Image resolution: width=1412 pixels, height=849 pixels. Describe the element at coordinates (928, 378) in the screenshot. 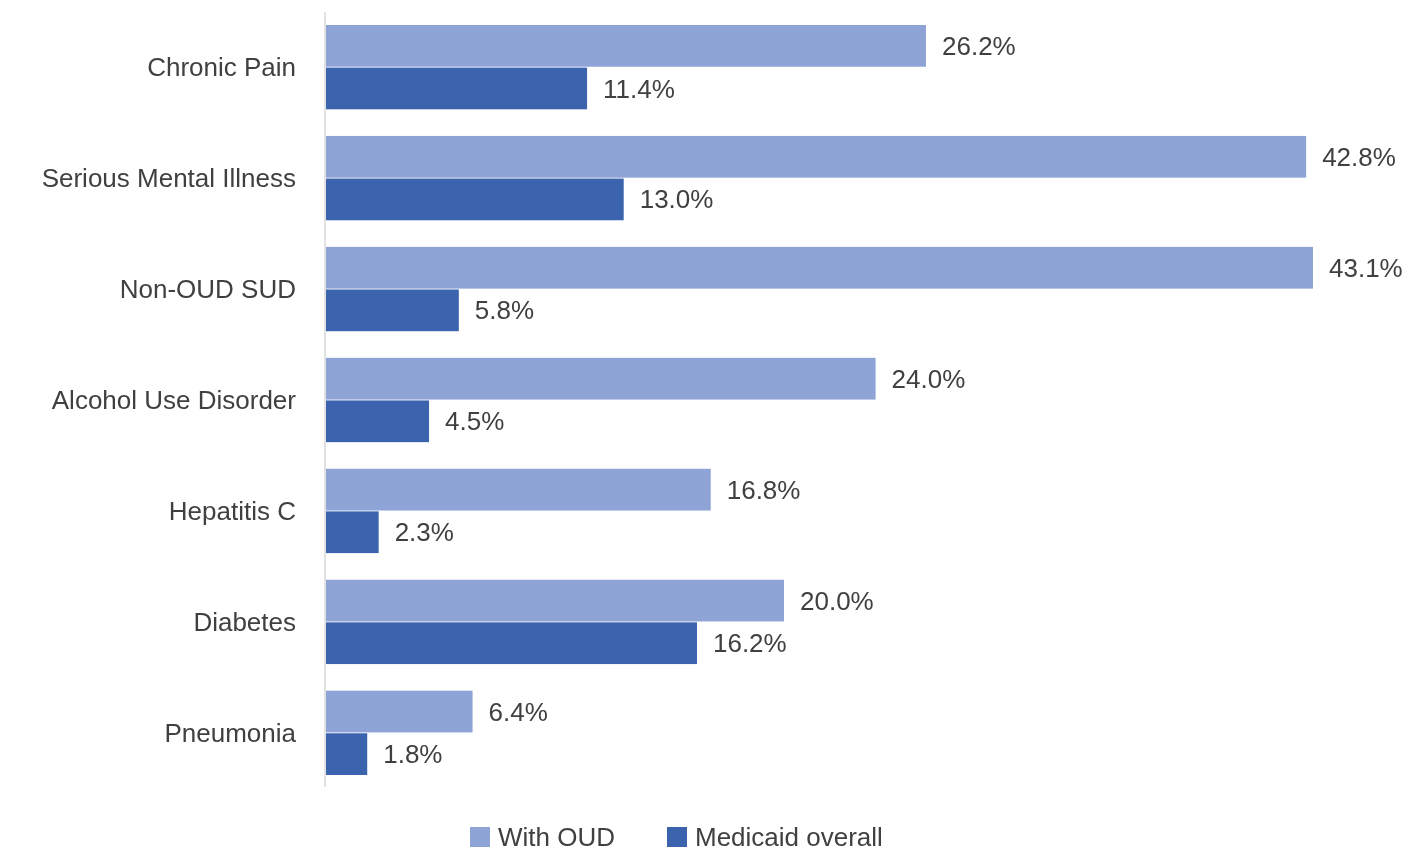

I see `data-label: 24.0%` at that location.